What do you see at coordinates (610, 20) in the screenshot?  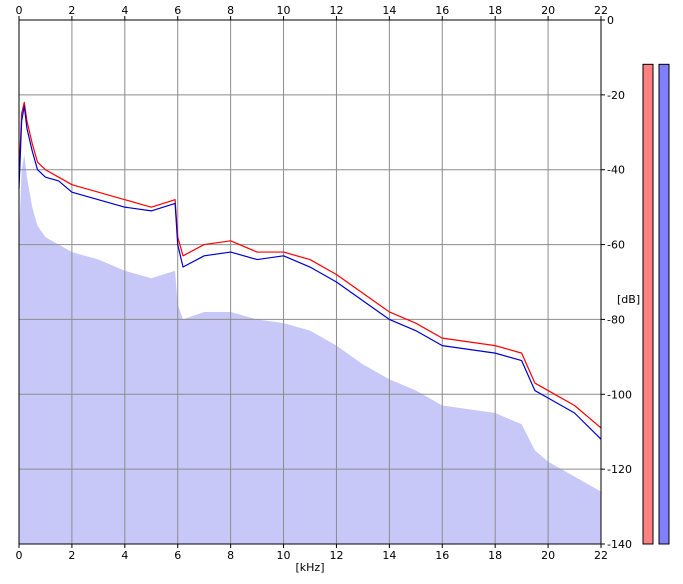 I see `y-tick-label: 0` at bounding box center [610, 20].